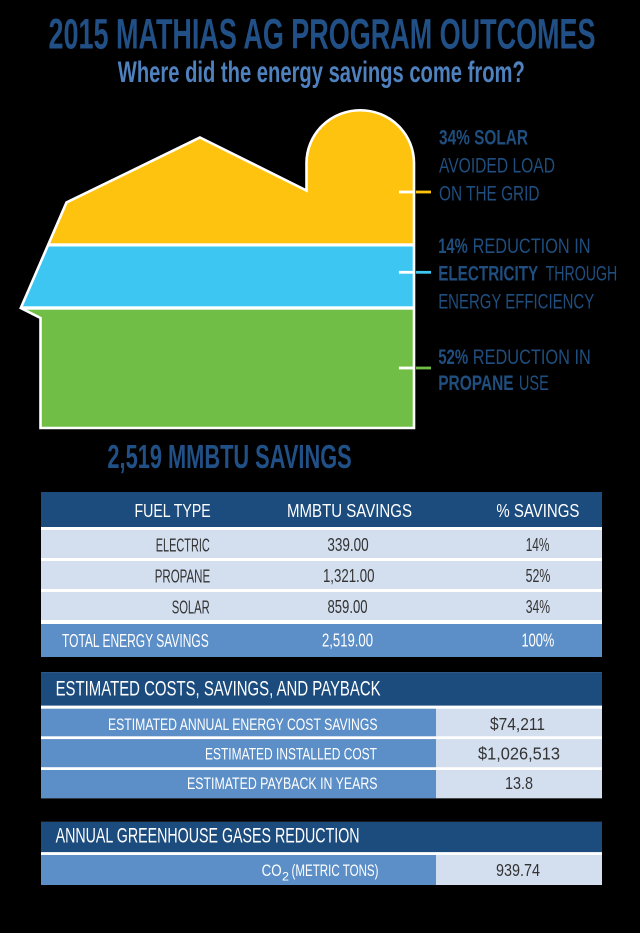 Image resolution: width=640 pixels, height=933 pixels. What do you see at coordinates (349, 575) in the screenshot?
I see `svg-text: 1,321.00` at bounding box center [349, 575].